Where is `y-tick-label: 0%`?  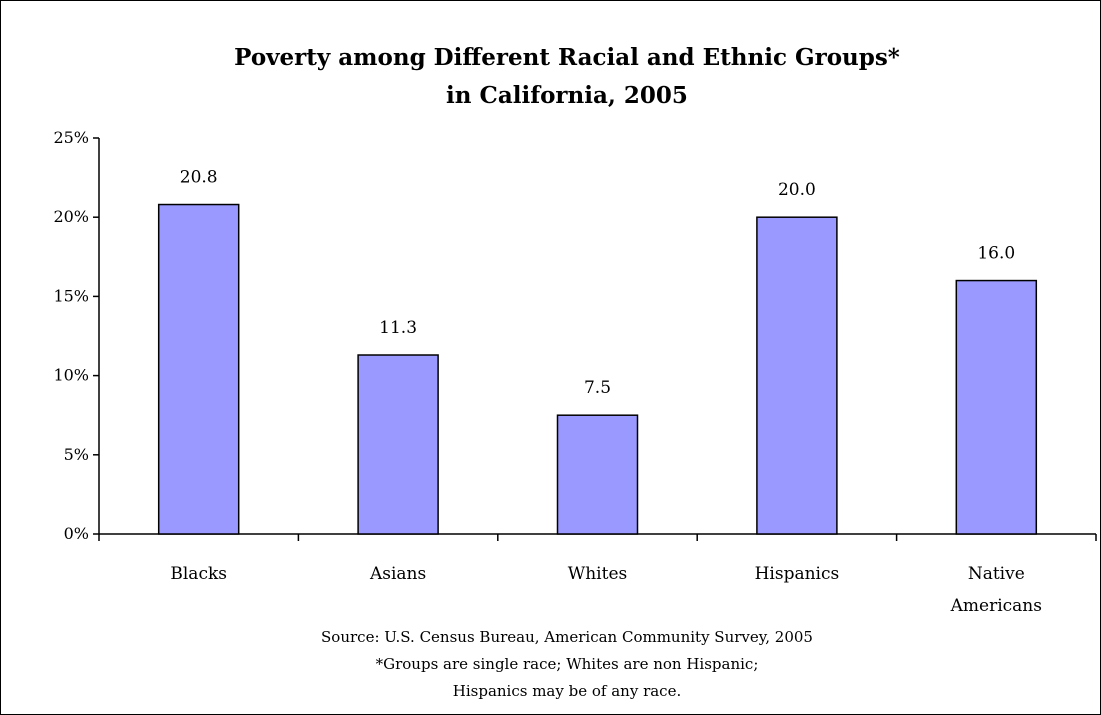
y-tick-label: 0% is located at coordinates (76, 533).